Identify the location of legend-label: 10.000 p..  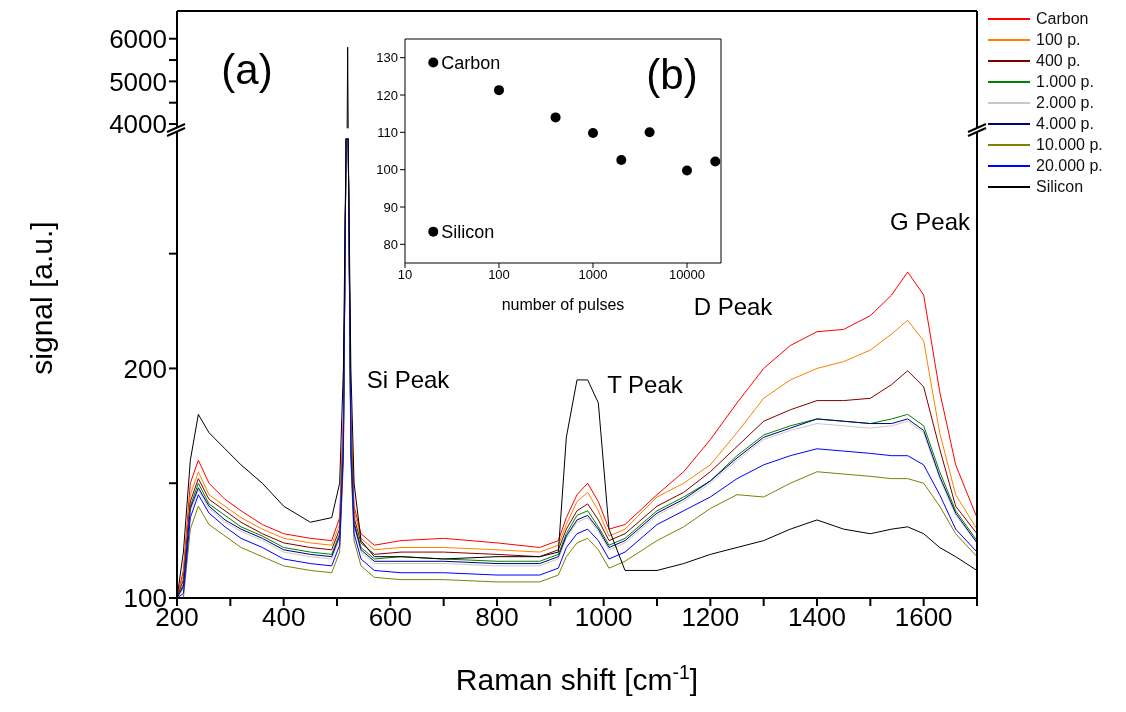
(1069, 144).